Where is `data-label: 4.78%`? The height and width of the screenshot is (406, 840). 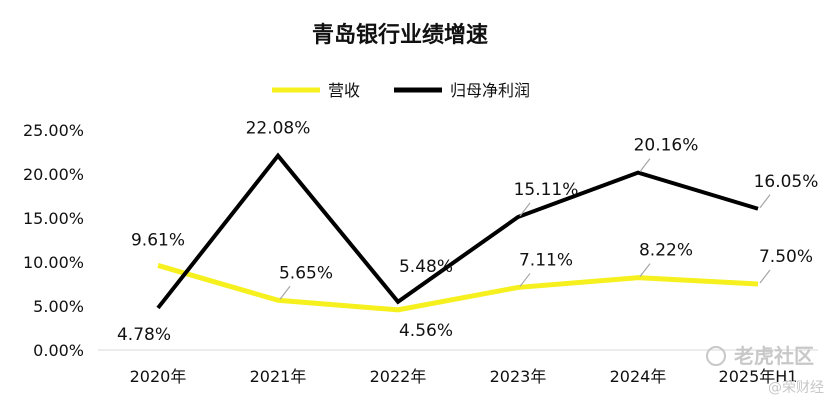 data-label: 4.78% is located at coordinates (144, 335).